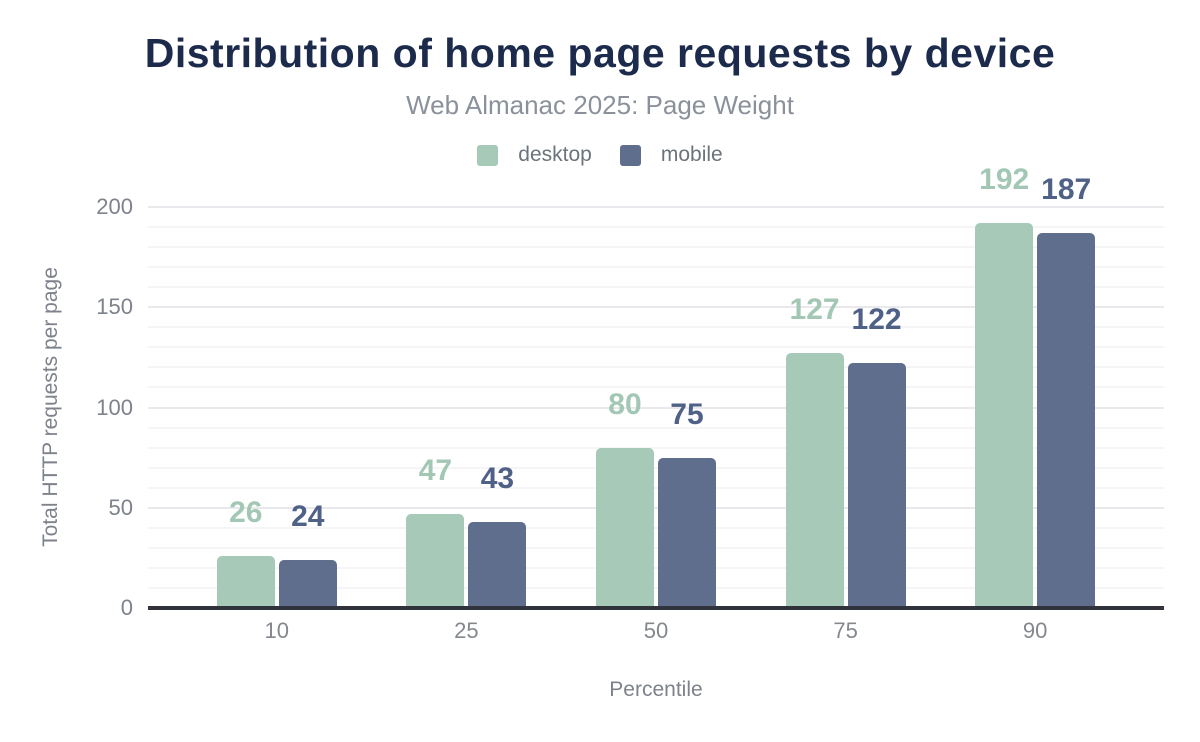 The height and width of the screenshot is (742, 1200). I want to click on value-label-mobile-p50: 75, so click(687, 414).